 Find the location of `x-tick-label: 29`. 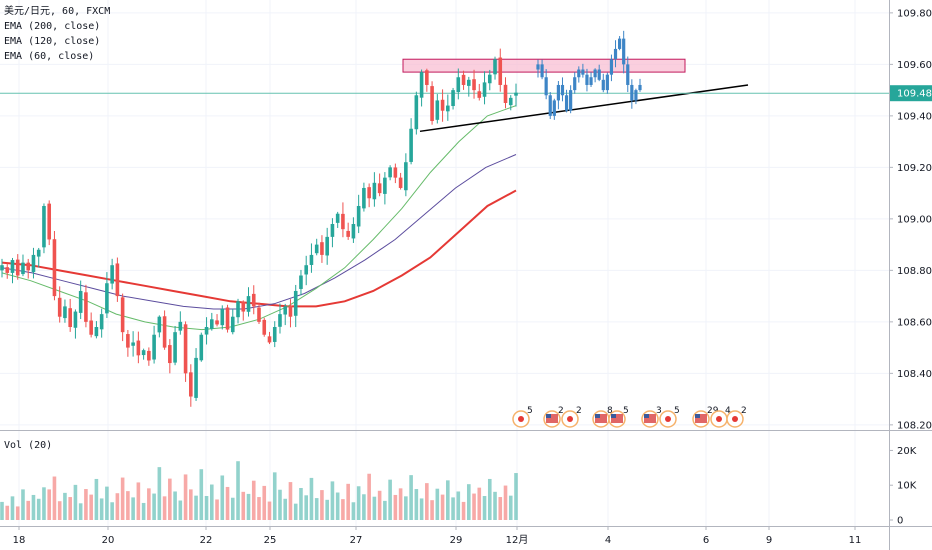

x-tick-label: 29 is located at coordinates (456, 540).